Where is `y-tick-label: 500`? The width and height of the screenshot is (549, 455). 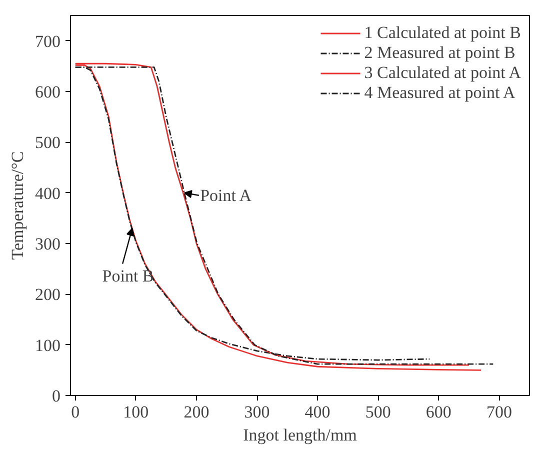 y-tick-label: 500 is located at coordinates (47, 142).